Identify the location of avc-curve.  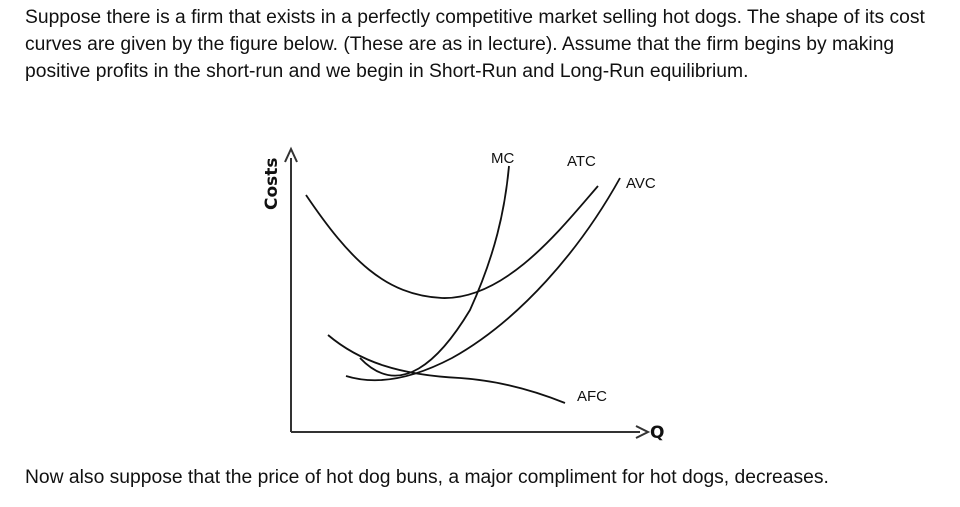
(483, 279).